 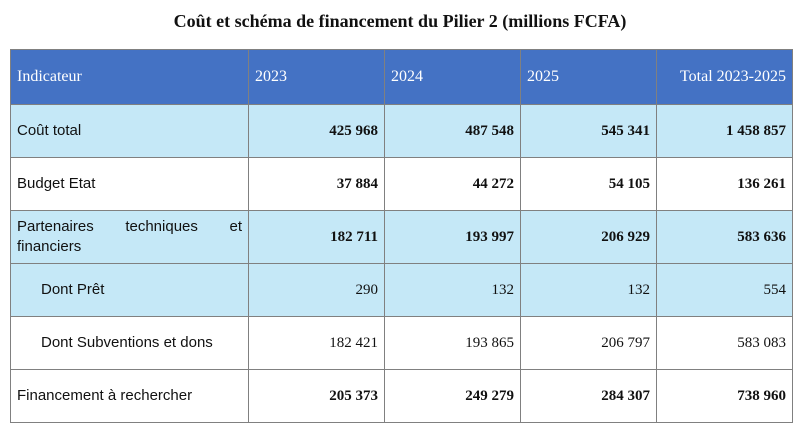 I want to click on cell-total: 554, so click(x=724, y=290).